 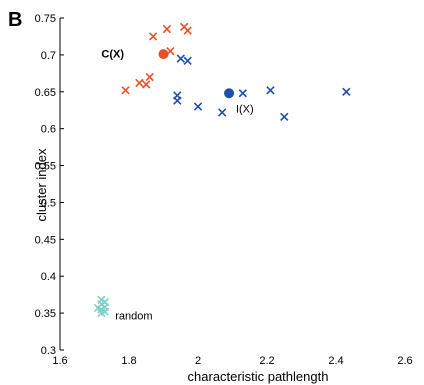 I want to click on y-tick-label: 0.6, so click(x=48, y=130).